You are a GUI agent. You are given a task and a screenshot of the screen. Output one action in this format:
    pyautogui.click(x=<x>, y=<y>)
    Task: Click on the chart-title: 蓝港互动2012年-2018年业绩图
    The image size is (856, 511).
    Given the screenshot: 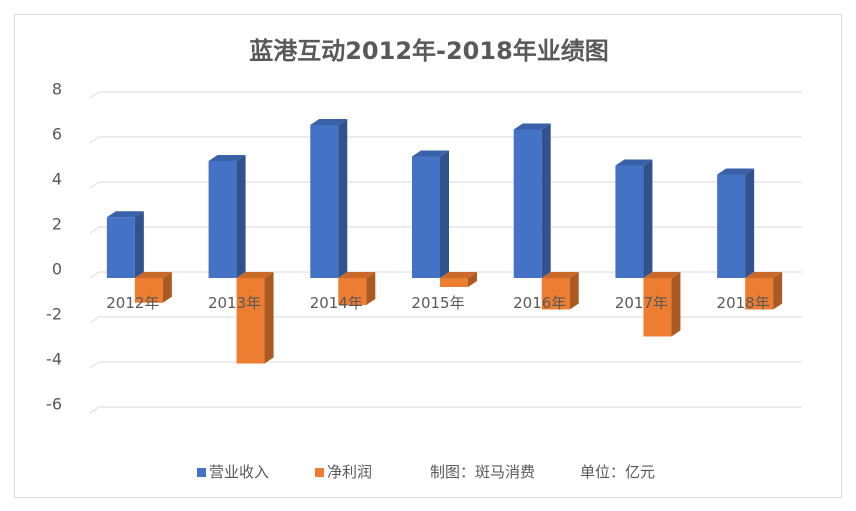 What is the action you would take?
    pyautogui.click(x=429, y=51)
    